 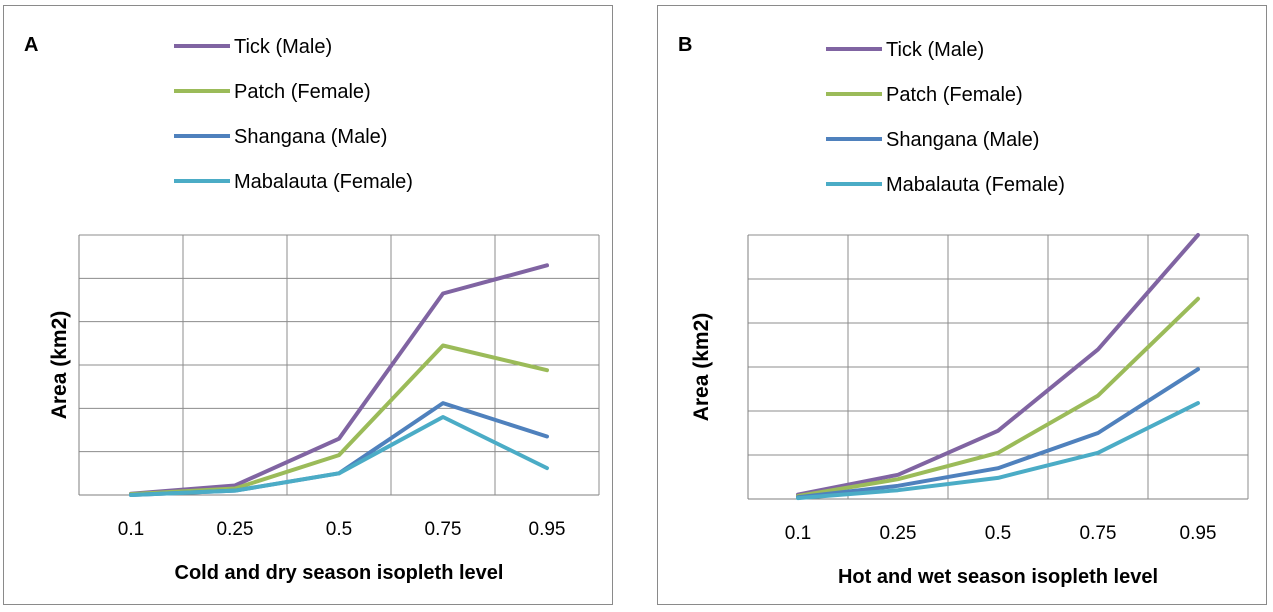 What do you see at coordinates (31, 45) in the screenshot?
I see `panel-label: A` at bounding box center [31, 45].